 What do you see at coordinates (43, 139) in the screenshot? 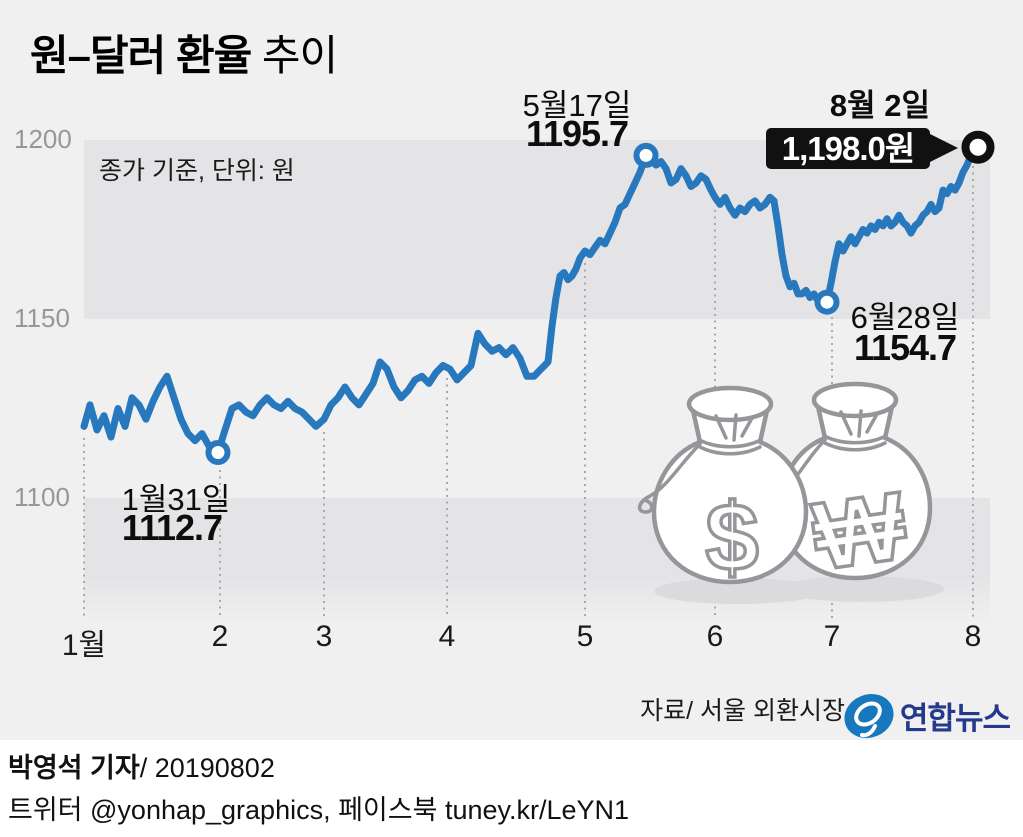
I see `y-tick-label: 1200` at bounding box center [43, 139].